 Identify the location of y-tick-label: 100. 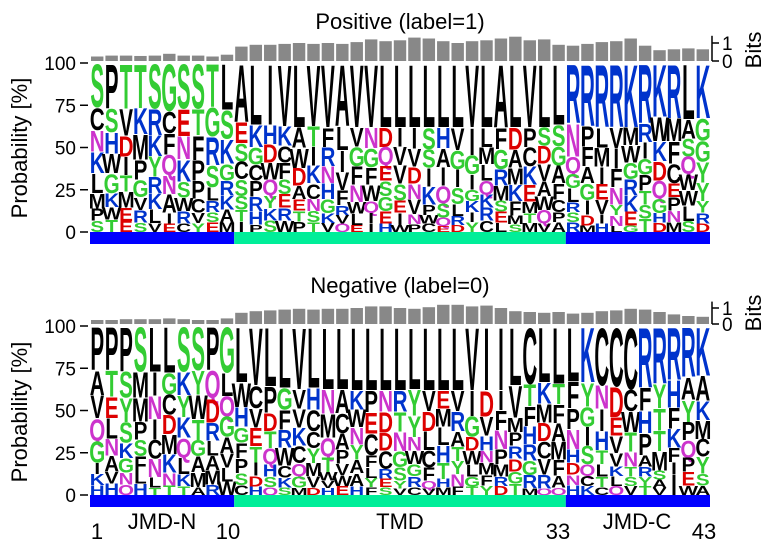
(60, 64).